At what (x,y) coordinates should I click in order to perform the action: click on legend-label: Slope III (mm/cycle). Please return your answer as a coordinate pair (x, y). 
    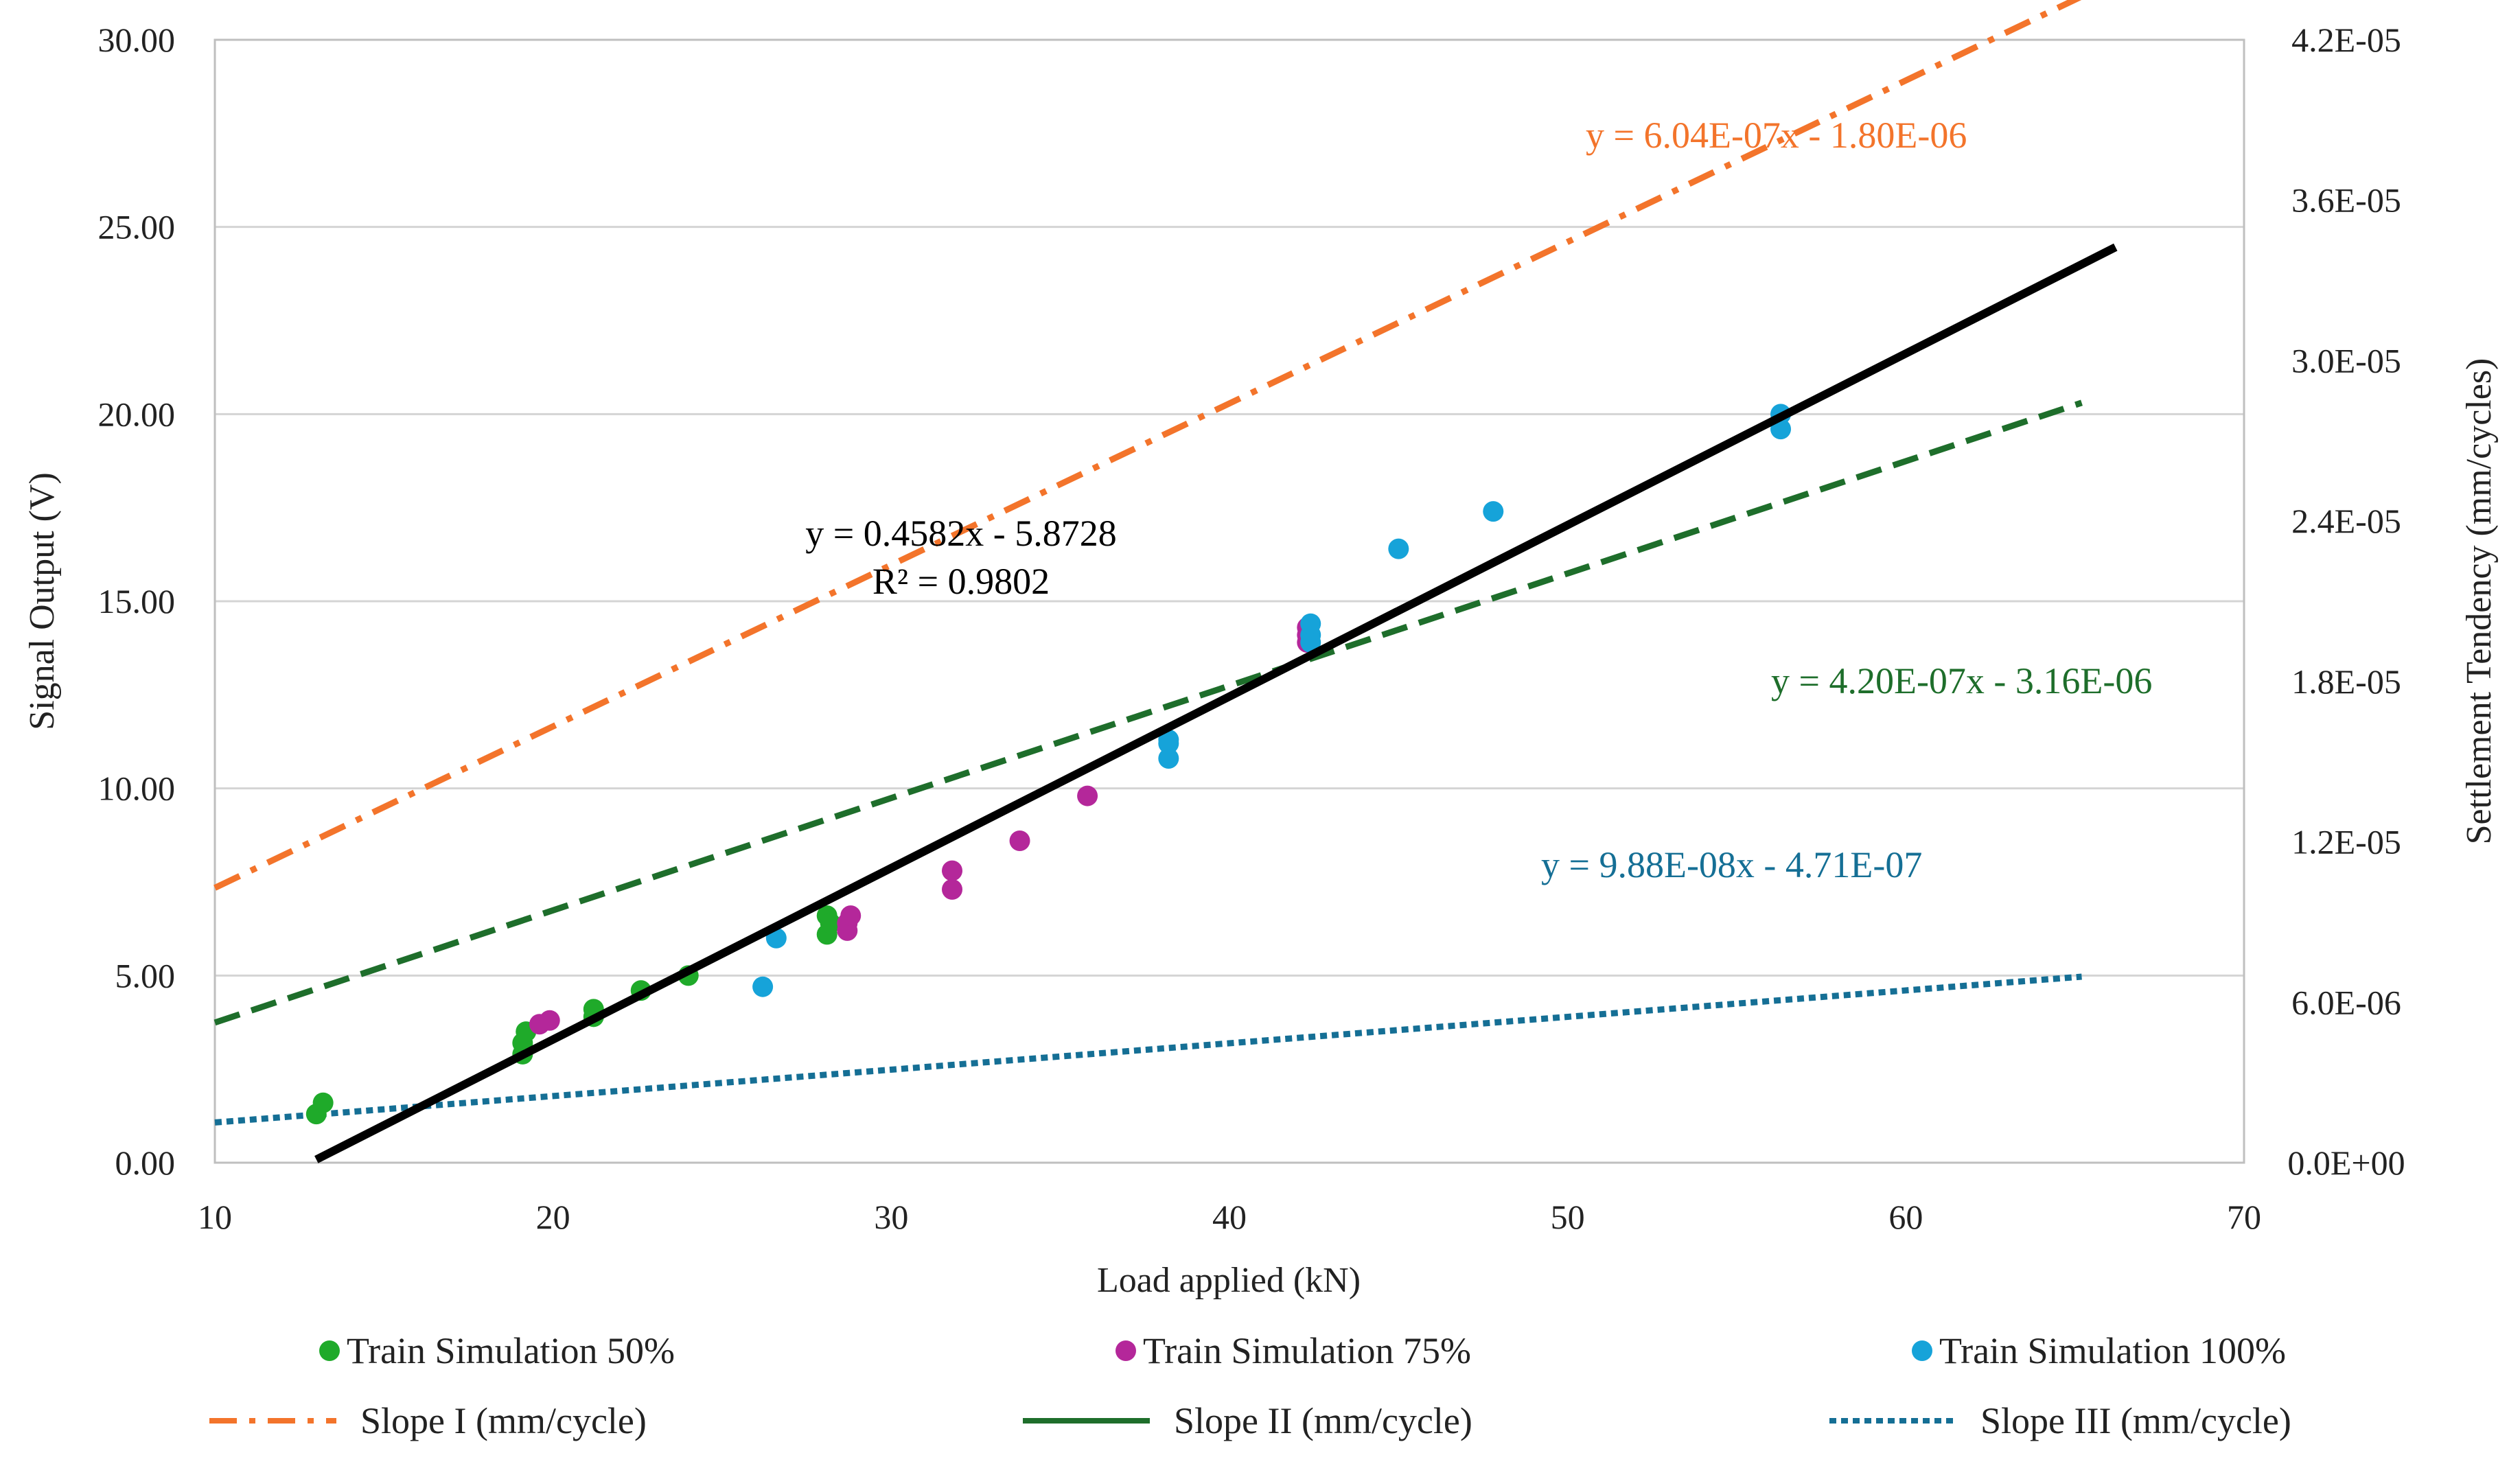
    Looking at the image, I should click on (2135, 1421).